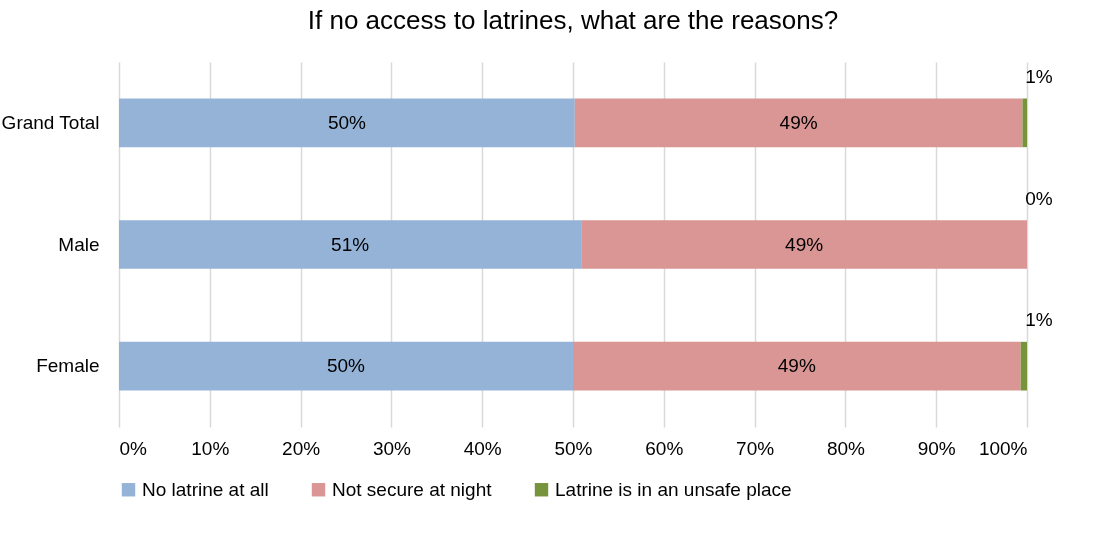  I want to click on x-tick-label: 10%, so click(210, 448).